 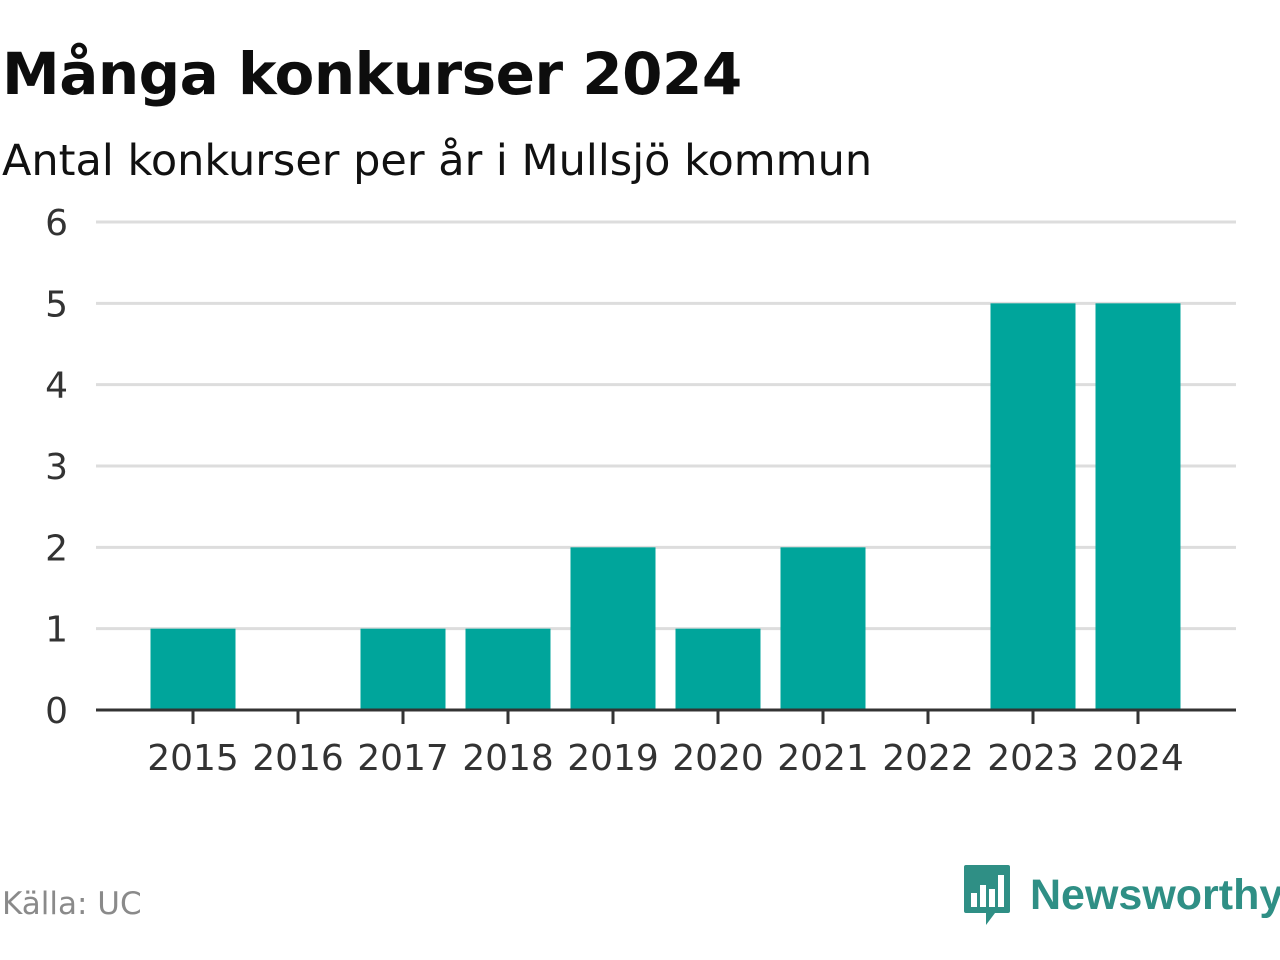 What do you see at coordinates (56, 548) in the screenshot?
I see `y-tick-label: 2` at bounding box center [56, 548].